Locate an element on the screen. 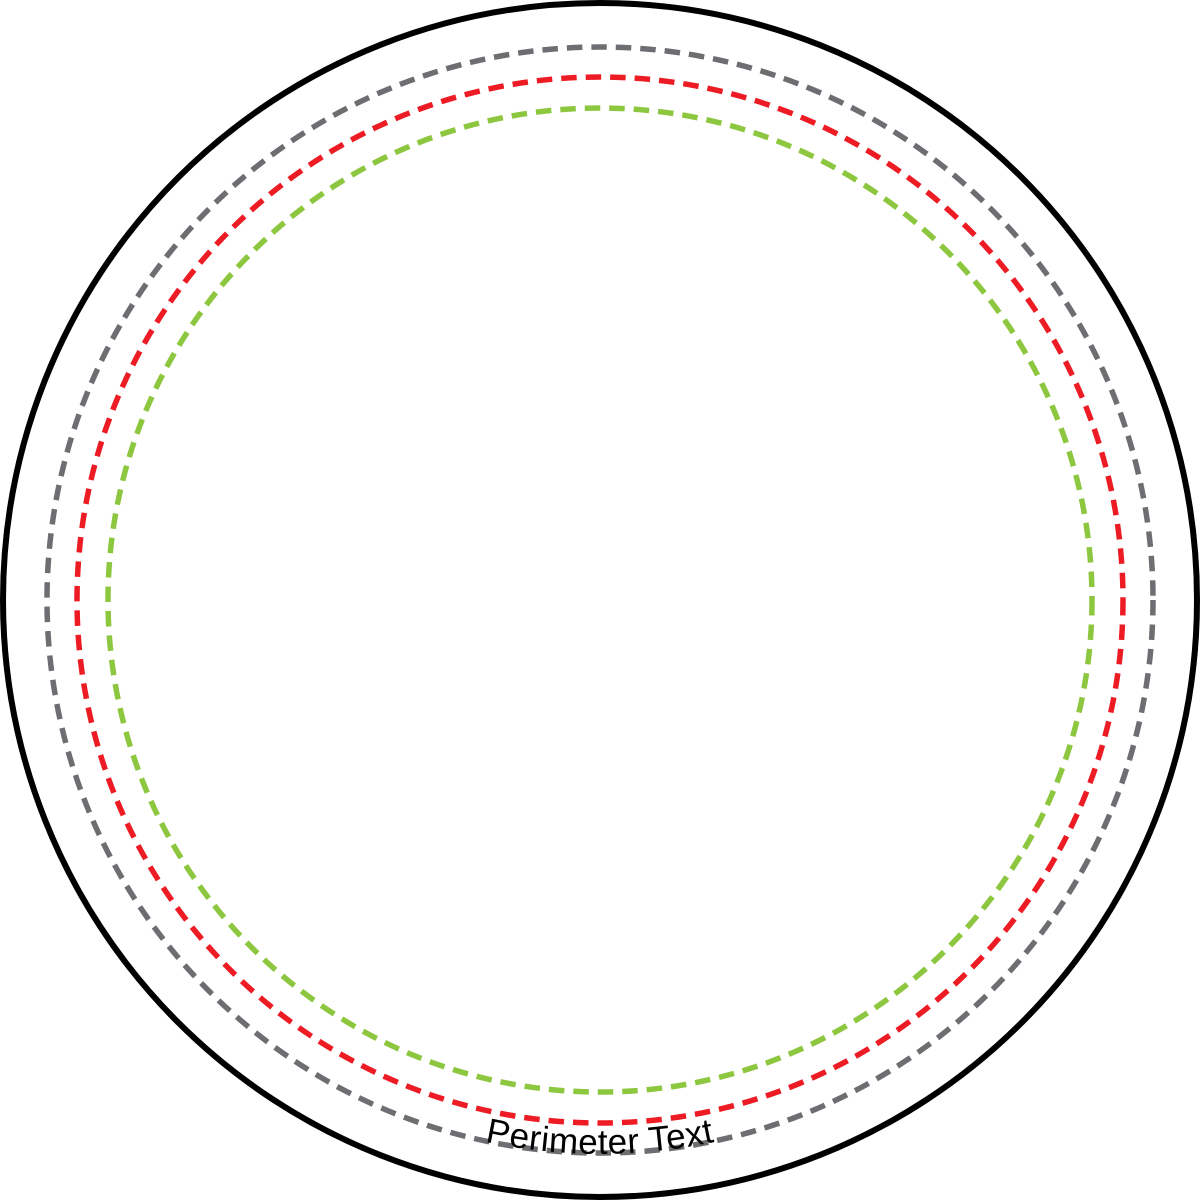 This screenshot has width=1203, height=1203. perimeter-text: Perimeter Text is located at coordinates (599, 1136).